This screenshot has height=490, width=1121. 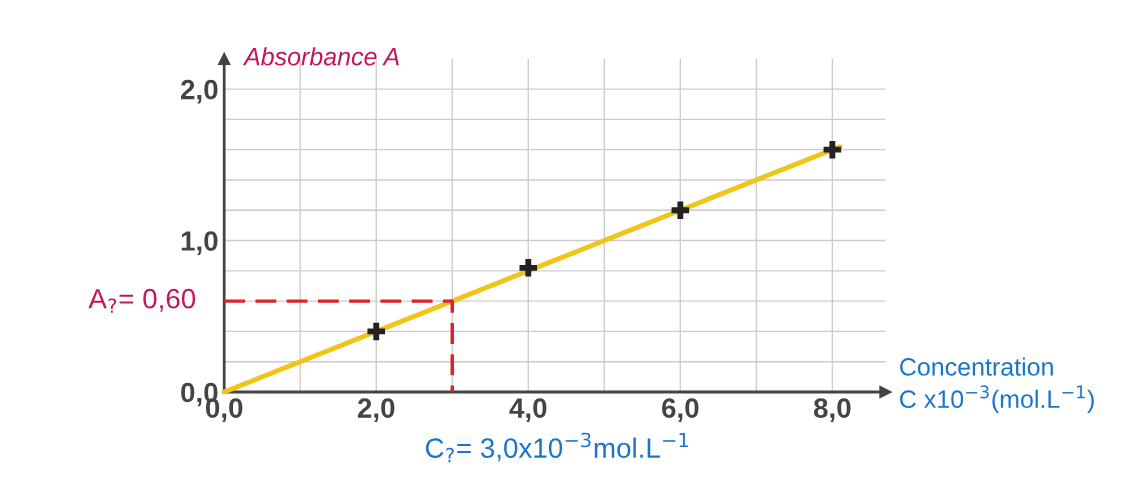 What do you see at coordinates (832, 410) in the screenshot?
I see `x-tick-label: 8,0` at bounding box center [832, 410].